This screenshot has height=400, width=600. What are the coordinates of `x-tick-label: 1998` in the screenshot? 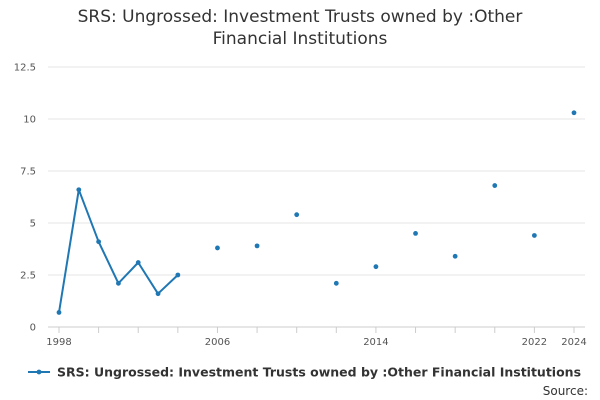 It's located at (58, 342).